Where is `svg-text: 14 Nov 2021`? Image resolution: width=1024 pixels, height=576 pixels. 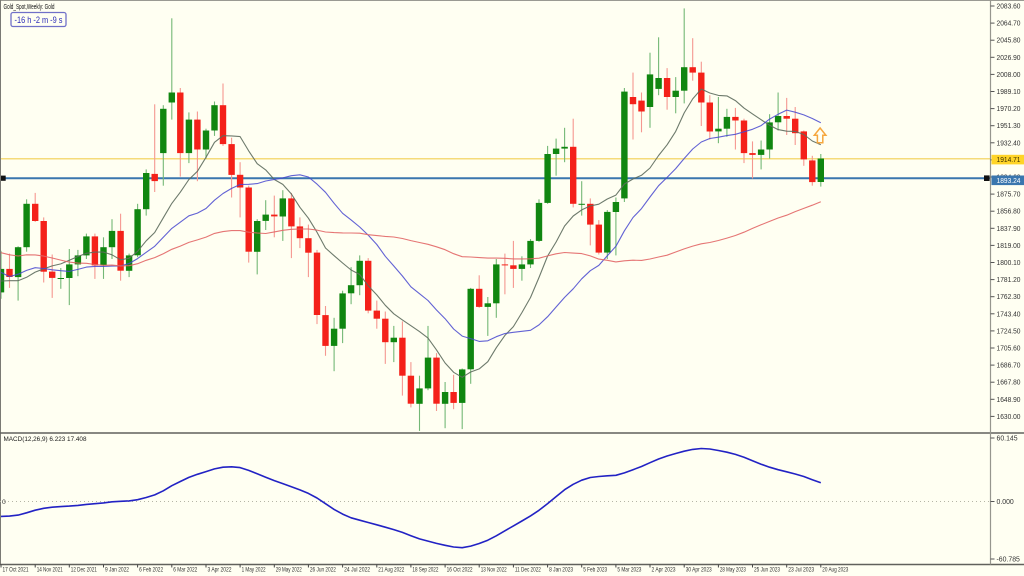 svg-text: 14 Nov 2021 is located at coordinates (50, 570).